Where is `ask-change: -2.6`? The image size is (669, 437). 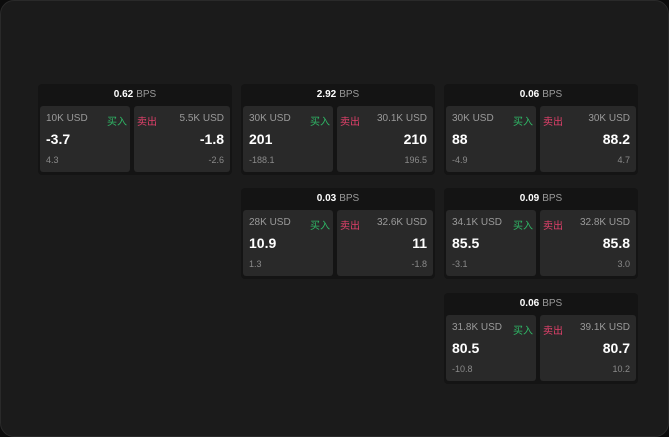
ask-change: -2.6 is located at coordinates (216, 160).